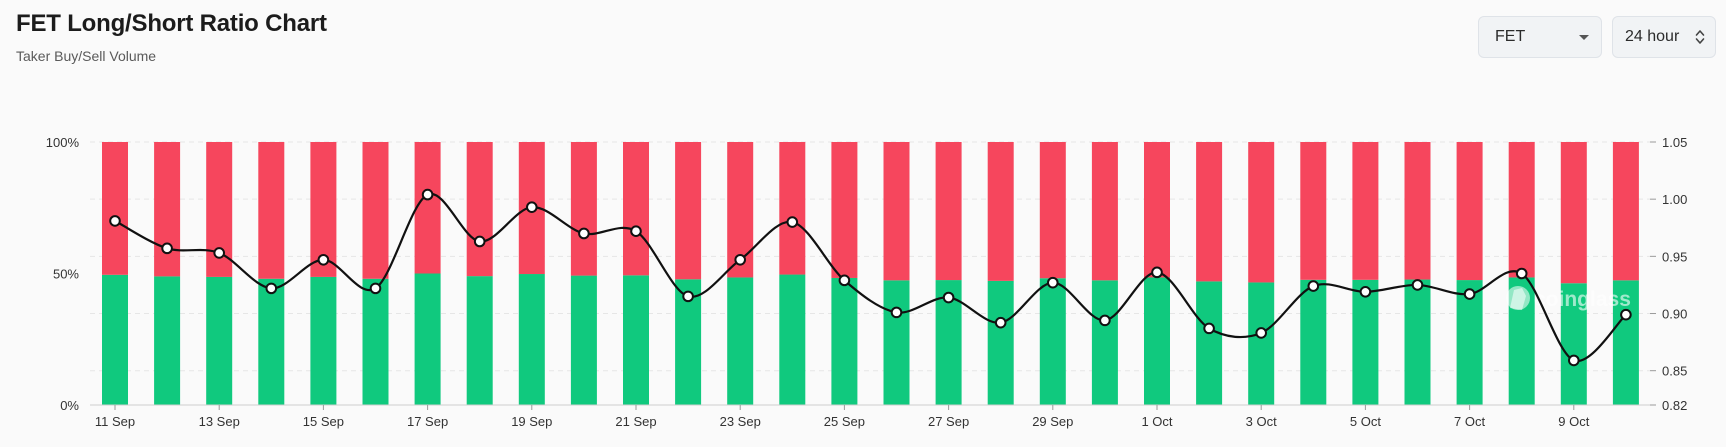 This screenshot has width=1726, height=447. What do you see at coordinates (1674, 405) in the screenshot?
I see `right-axis-tick-label: 0.82` at bounding box center [1674, 405].